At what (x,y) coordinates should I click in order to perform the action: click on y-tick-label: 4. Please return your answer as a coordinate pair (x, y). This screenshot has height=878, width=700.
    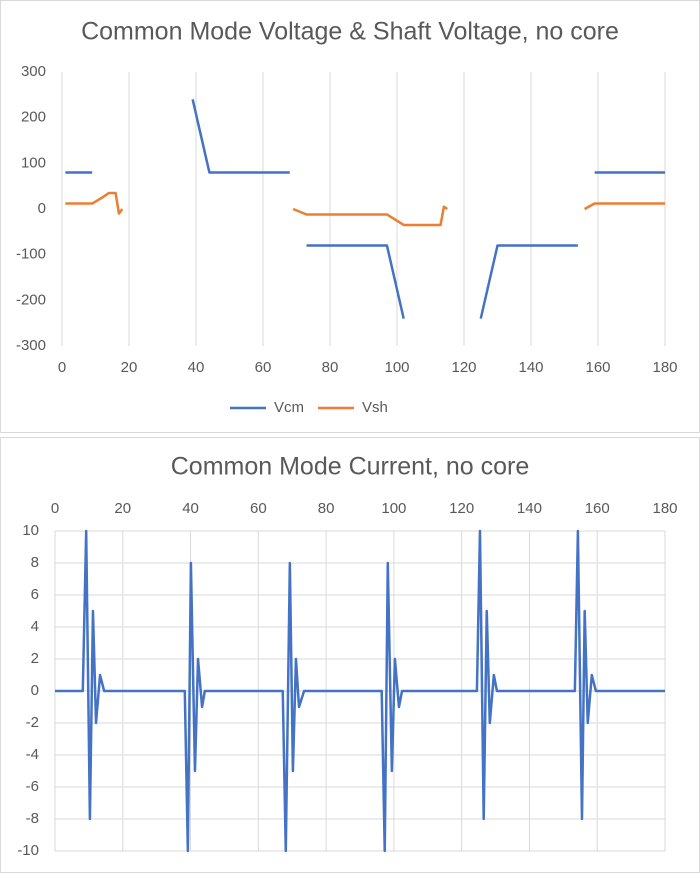
    Looking at the image, I should click on (35, 626).